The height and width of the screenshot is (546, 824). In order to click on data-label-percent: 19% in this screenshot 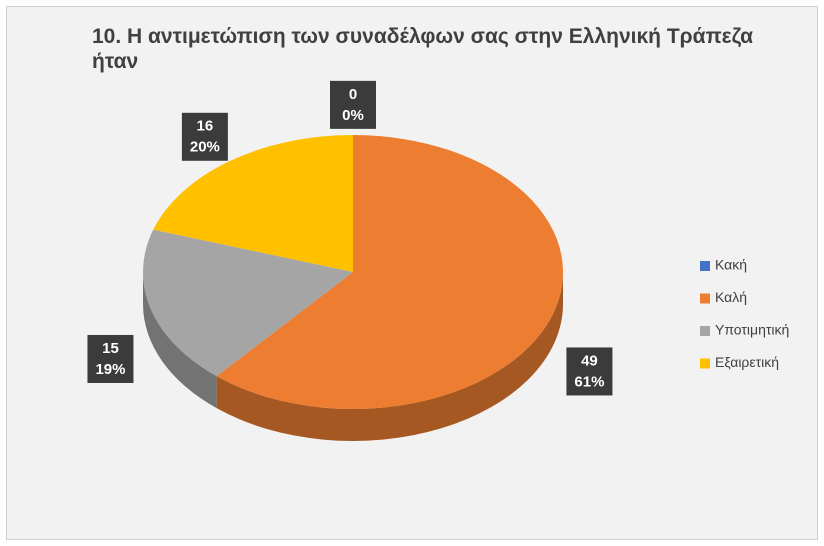, I will do `click(110, 369)`.